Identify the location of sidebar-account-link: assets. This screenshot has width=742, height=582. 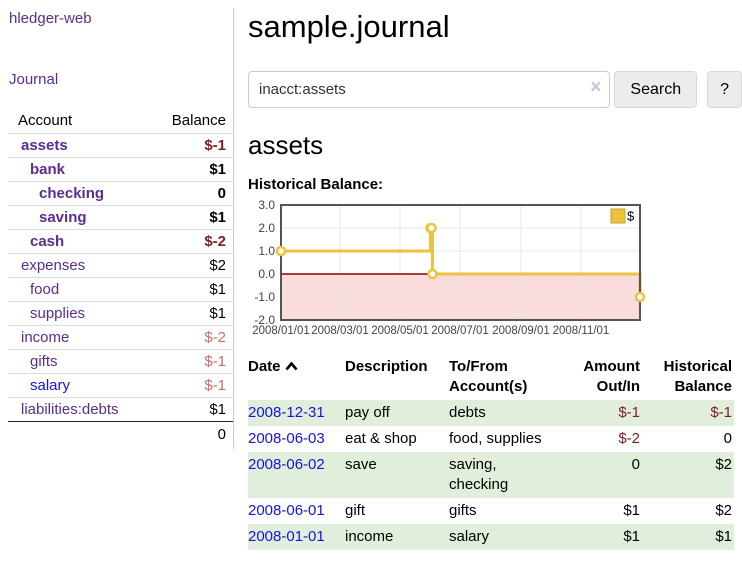
(44, 145).